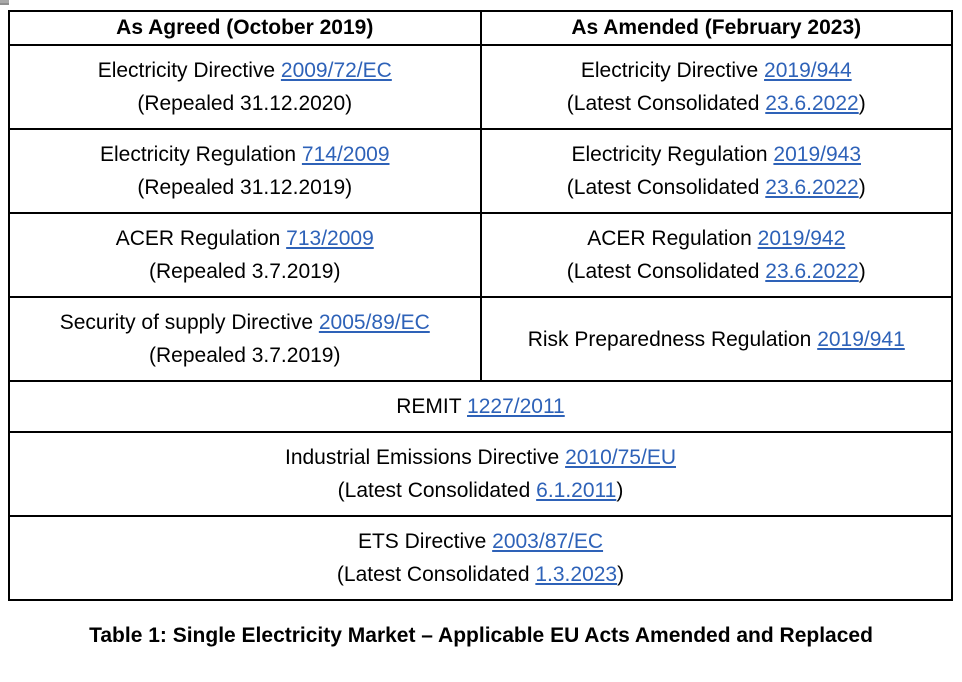 The width and height of the screenshot is (962, 682). I want to click on cell-risk-preparedness-new: Risk Preparedness Regulation 2019/941, so click(716, 339).